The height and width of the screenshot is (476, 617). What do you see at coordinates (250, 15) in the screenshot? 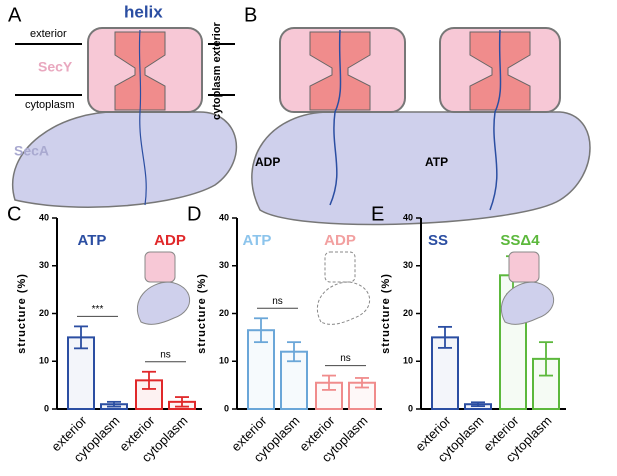
I see `panel-letter: B` at bounding box center [250, 15].